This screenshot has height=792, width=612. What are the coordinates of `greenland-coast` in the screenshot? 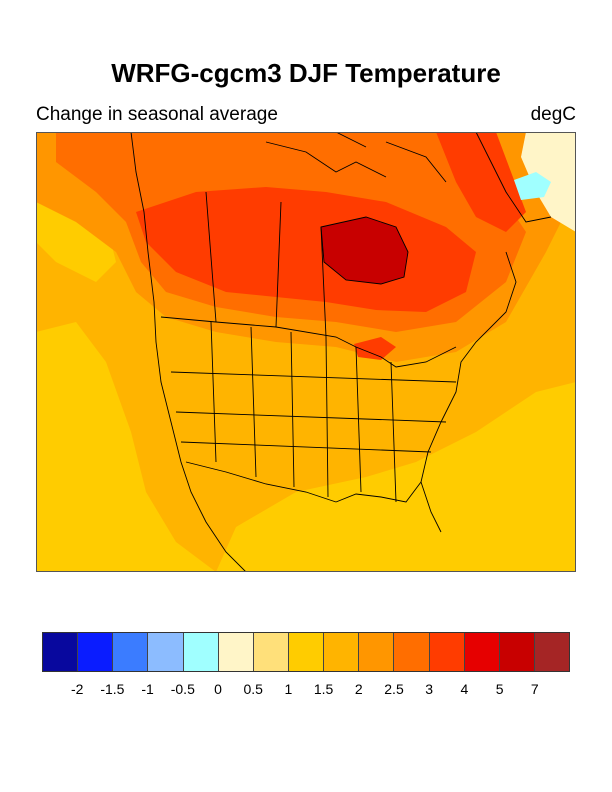 It's located at (513, 177).